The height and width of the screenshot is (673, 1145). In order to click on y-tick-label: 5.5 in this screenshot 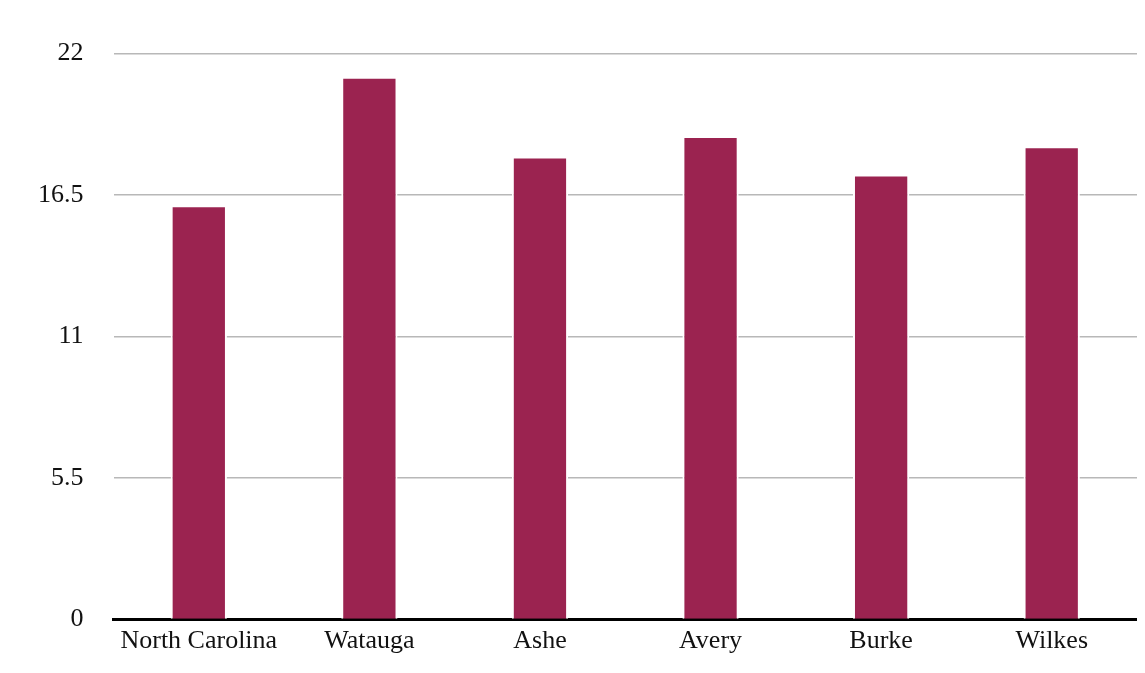, I will do `click(67, 476)`.